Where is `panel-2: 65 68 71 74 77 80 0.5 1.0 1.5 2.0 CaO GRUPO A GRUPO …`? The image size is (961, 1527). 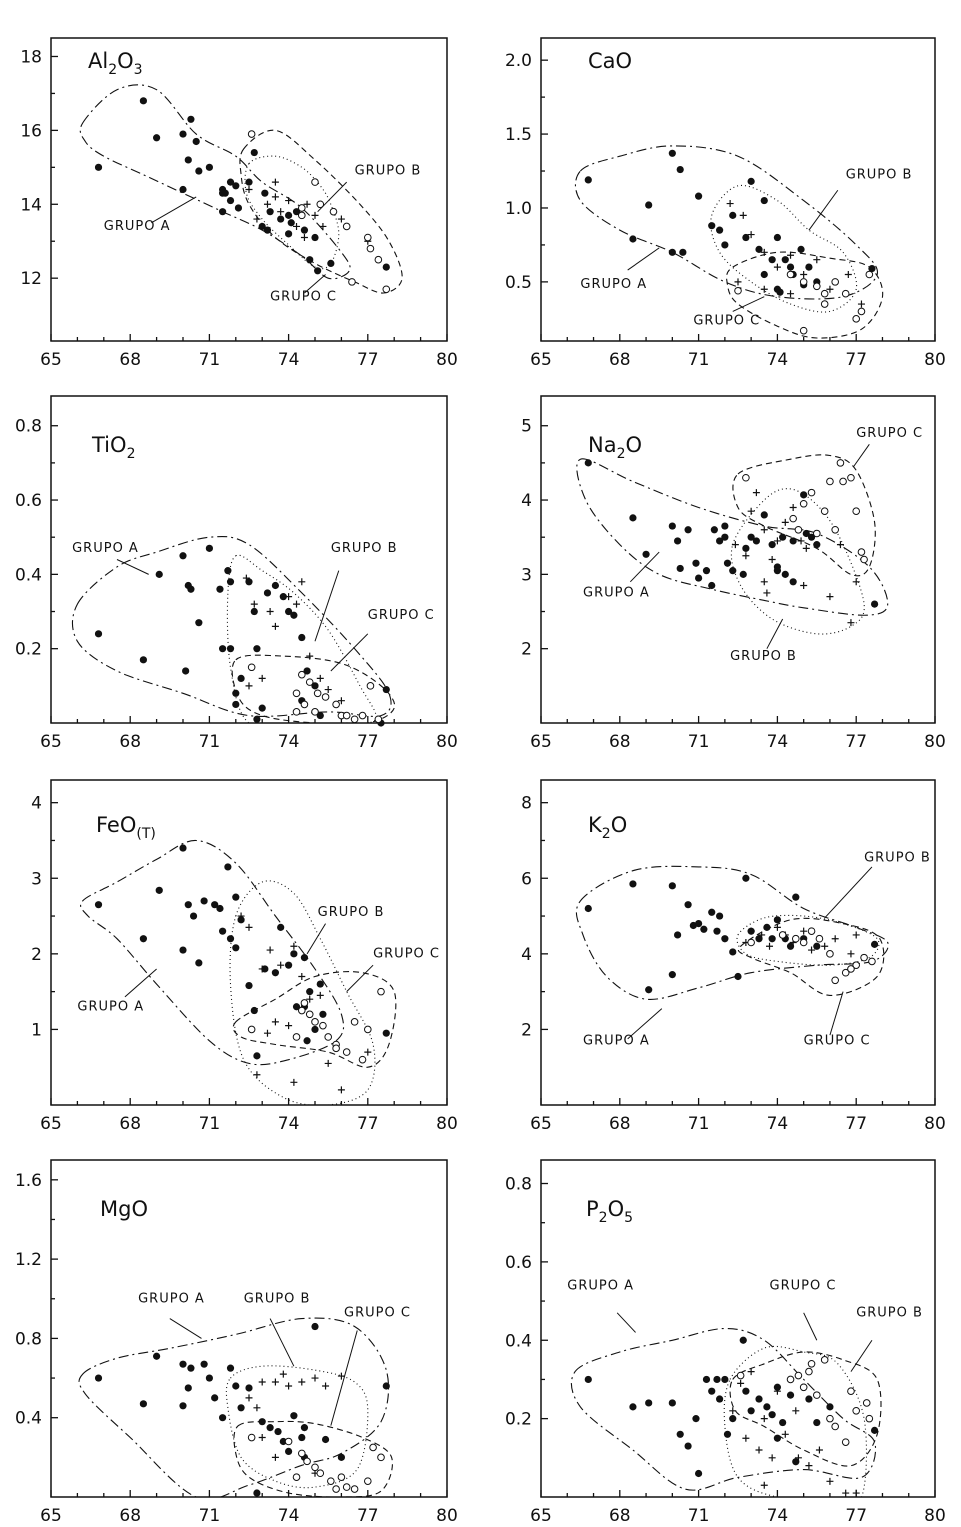
panel-2: 65 68 71 74 77 80 0.5 1.0 1.5 2.0 CaO GRUPO A GRUPO … is located at coordinates (725, 203).